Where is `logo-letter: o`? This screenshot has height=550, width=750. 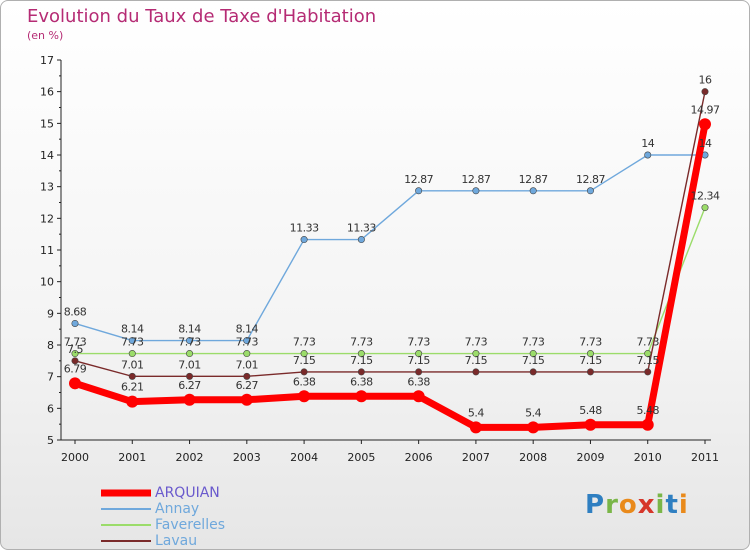 logo-letter: o is located at coordinates (628, 505).